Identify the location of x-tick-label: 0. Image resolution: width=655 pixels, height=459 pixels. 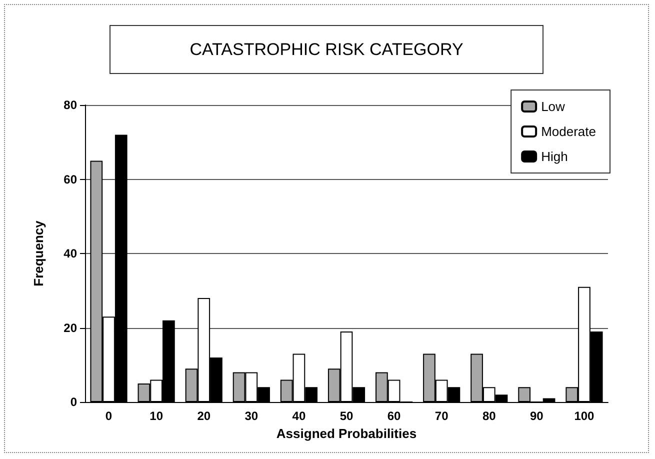
(108, 416).